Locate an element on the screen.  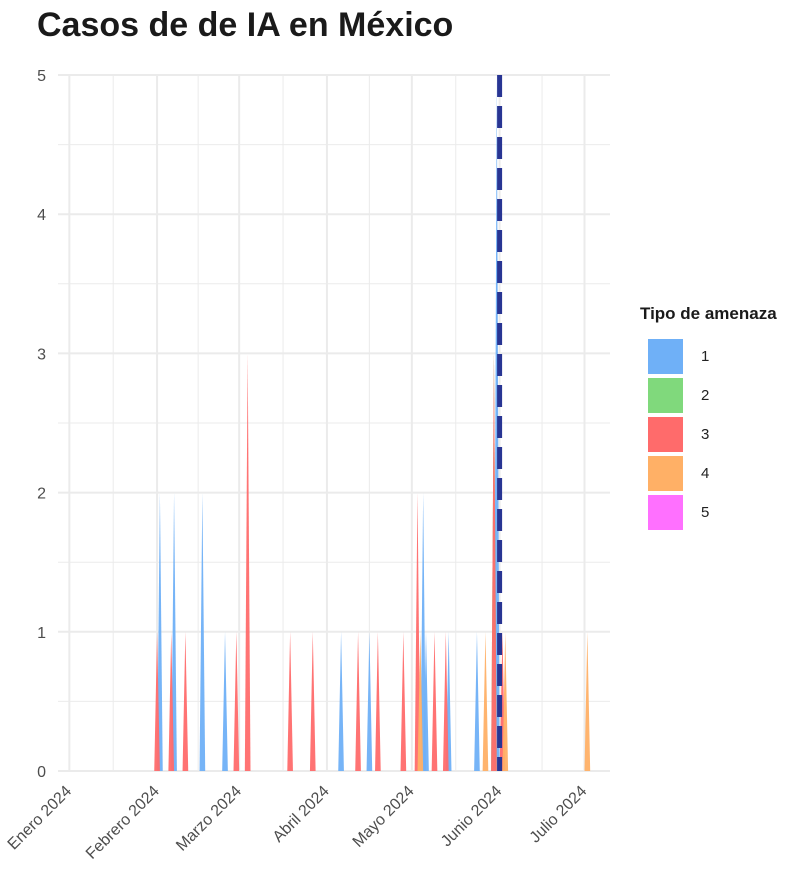
x-tick-label: Marzo 2024 is located at coordinates (209, 819).